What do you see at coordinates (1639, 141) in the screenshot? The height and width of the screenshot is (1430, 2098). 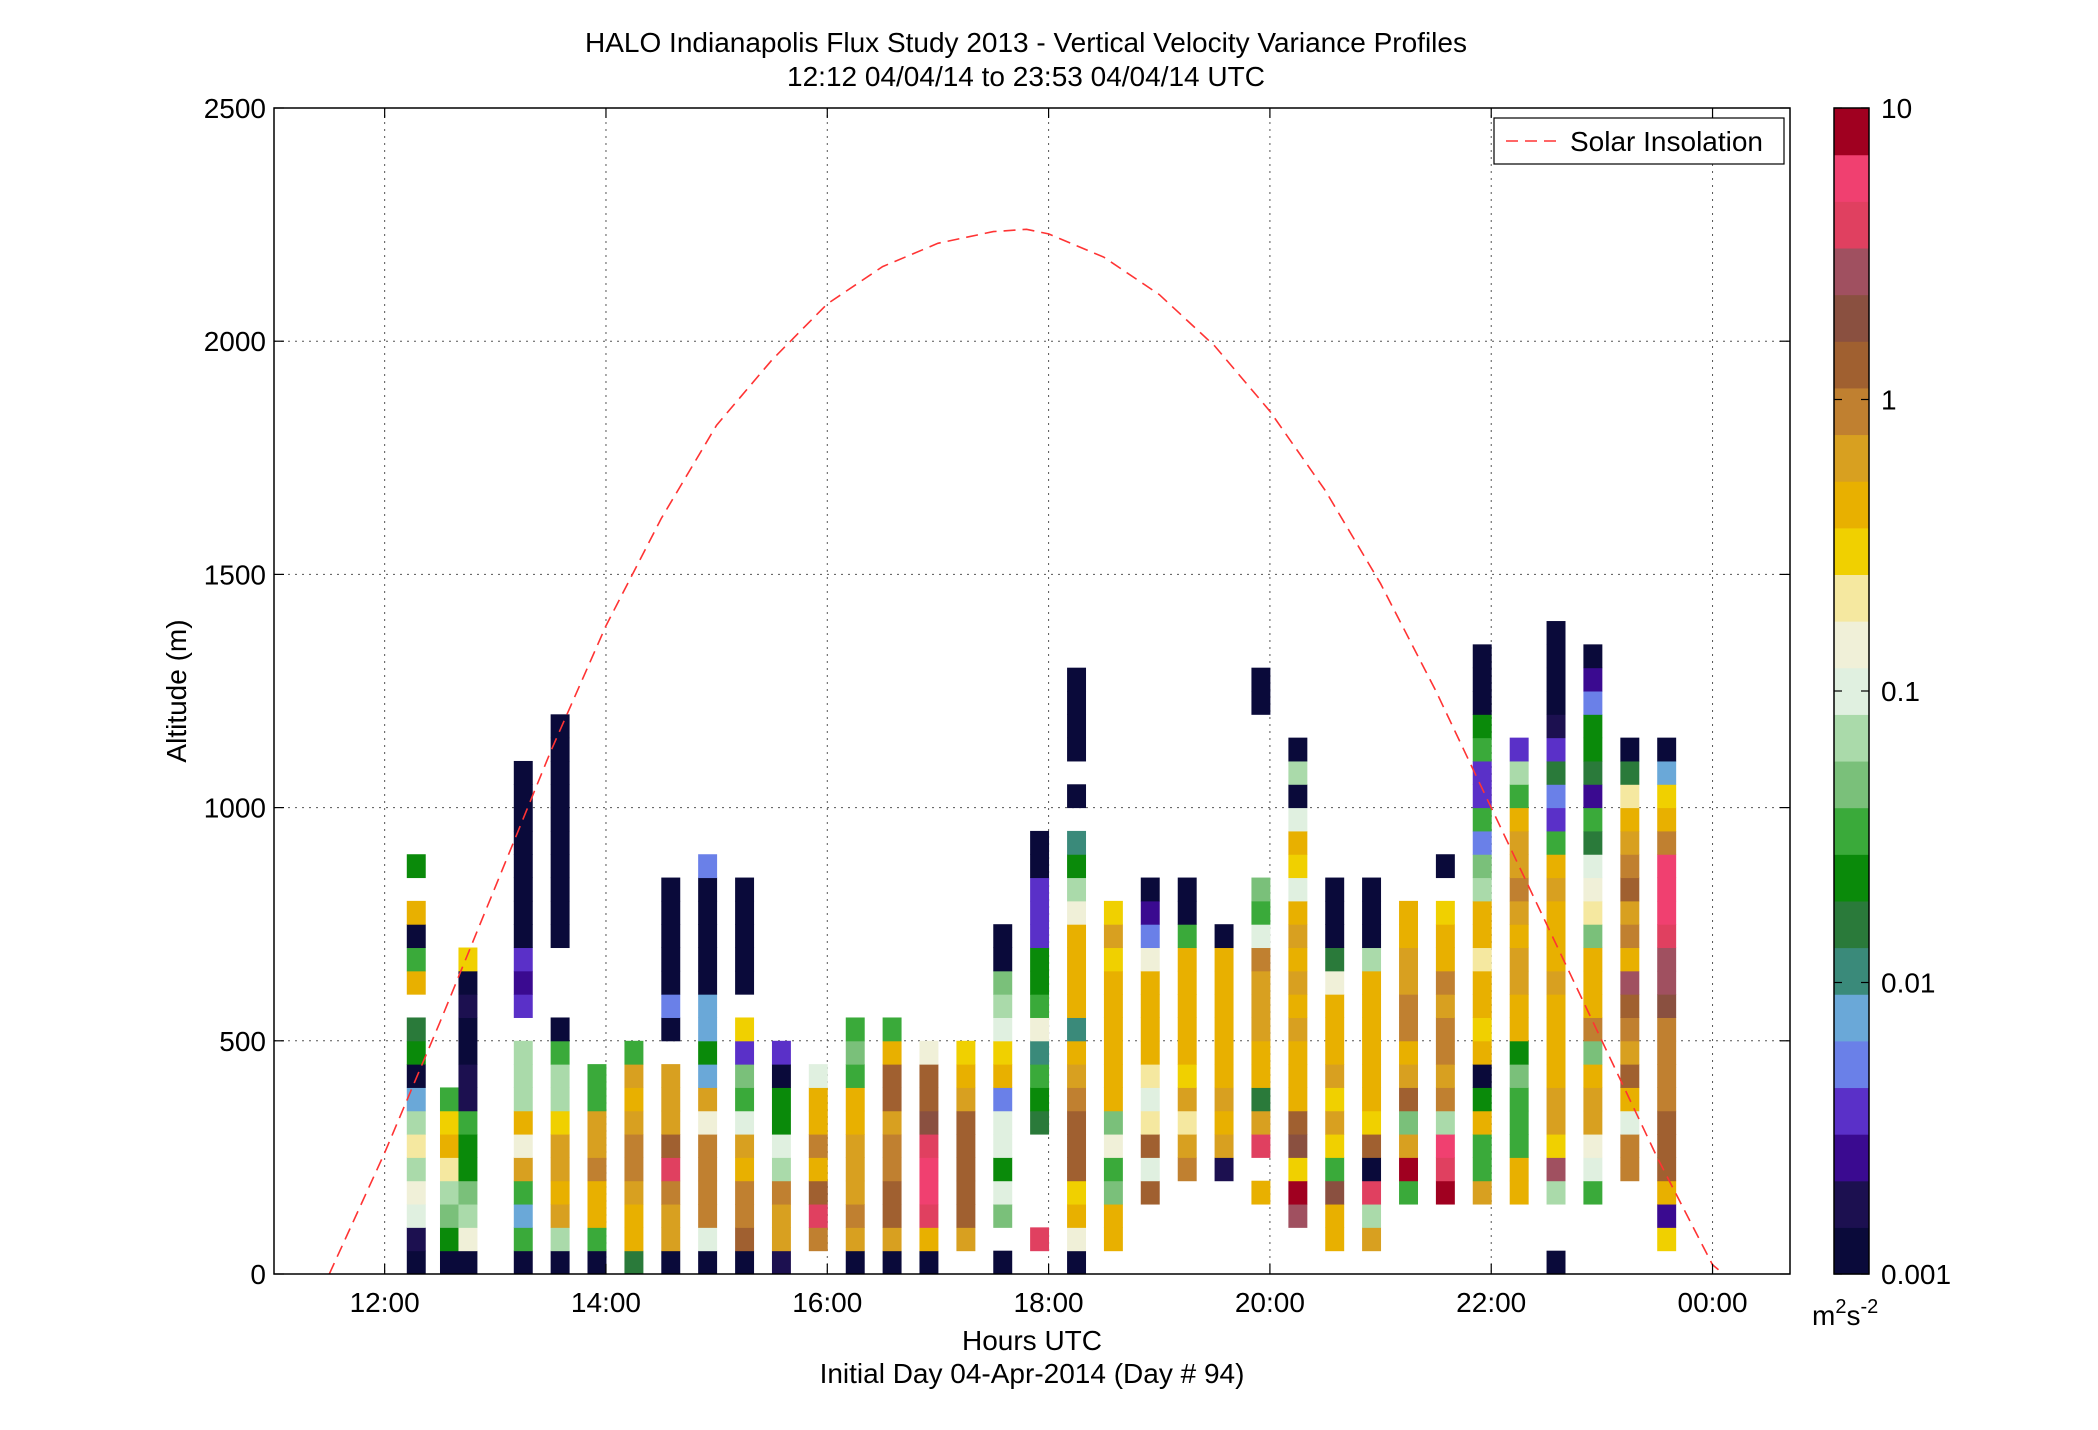 I see `legend-box` at bounding box center [1639, 141].